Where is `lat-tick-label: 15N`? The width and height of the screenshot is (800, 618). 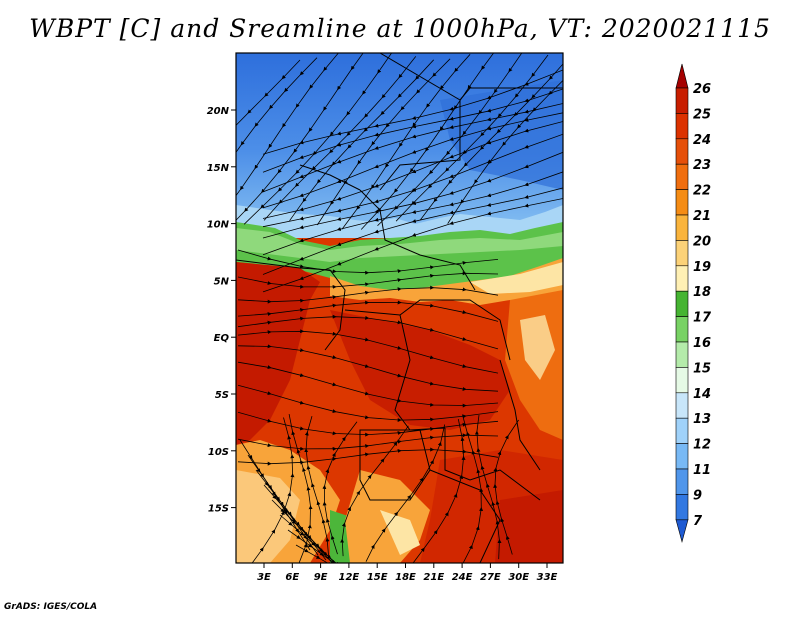
lat-tick-label: 15N is located at coordinates (218, 168).